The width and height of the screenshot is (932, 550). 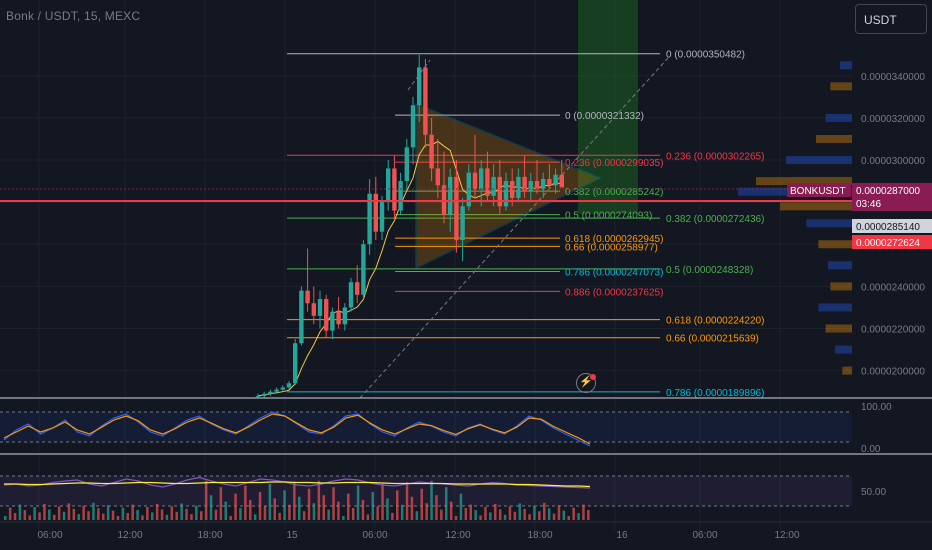 I want to click on x-axis-tick-label: 06:00, so click(x=704, y=535).